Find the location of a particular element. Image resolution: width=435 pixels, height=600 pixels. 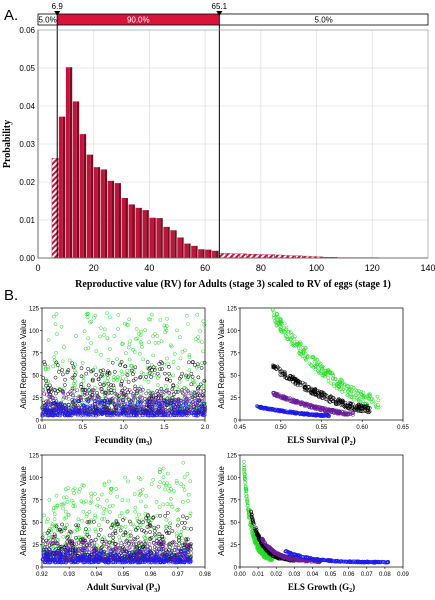

interval-right-pct: 5.0% is located at coordinates (324, 20).